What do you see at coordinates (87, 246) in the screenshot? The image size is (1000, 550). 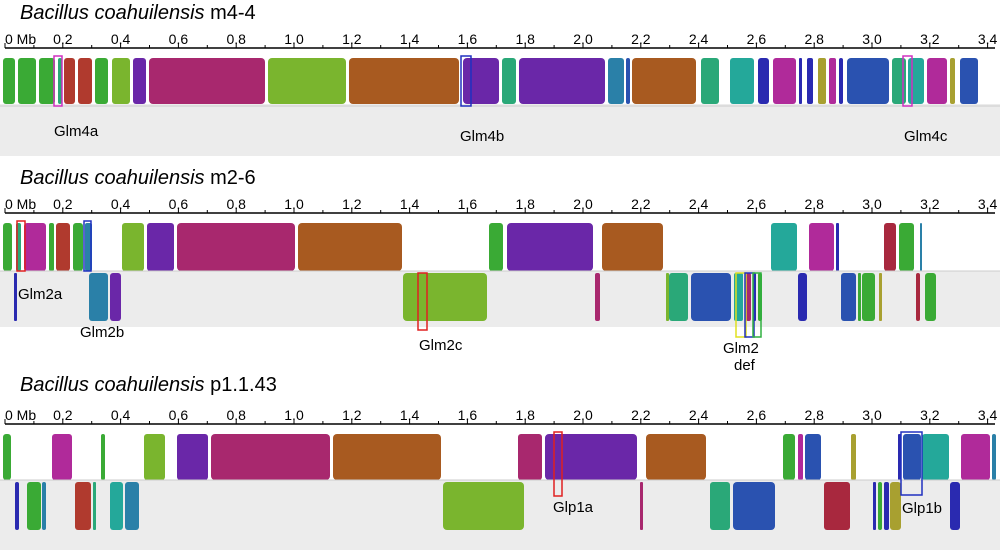 I see `region-box-glm2b` at bounding box center [87, 246].